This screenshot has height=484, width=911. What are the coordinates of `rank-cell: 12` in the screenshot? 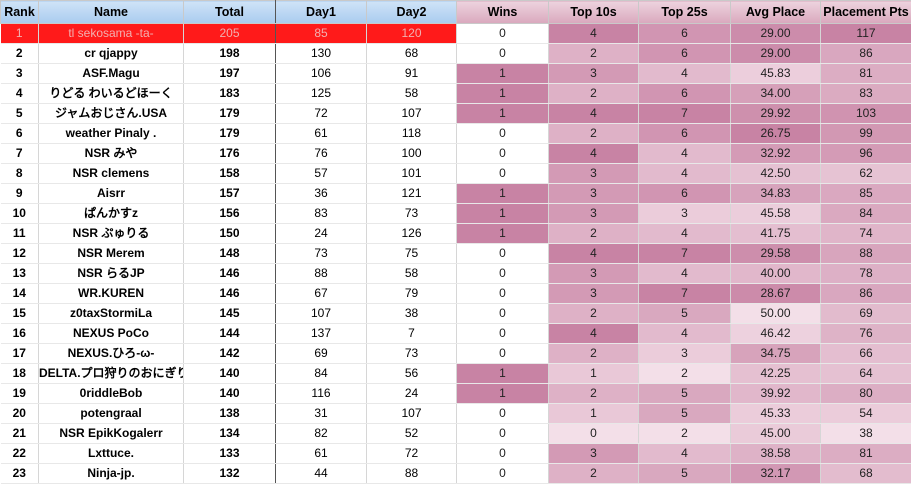 It's located at (20, 254).